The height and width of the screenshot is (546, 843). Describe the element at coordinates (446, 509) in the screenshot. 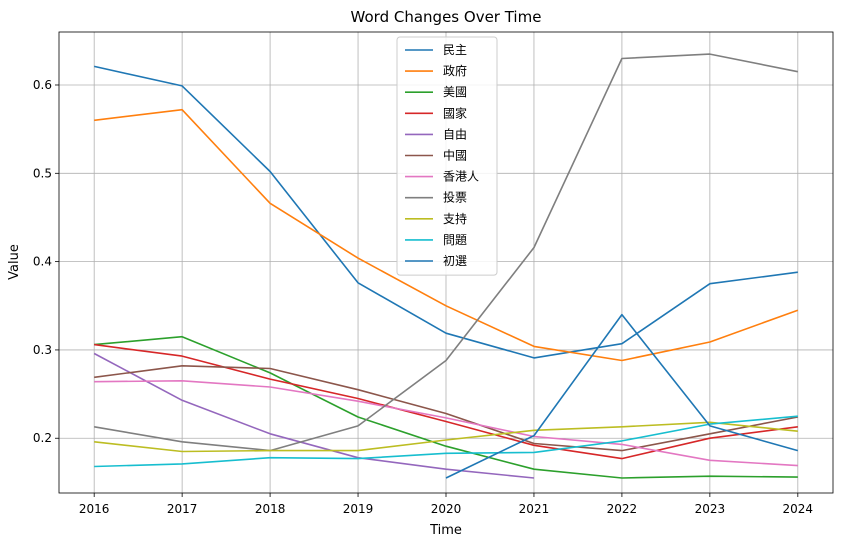

I see `x-tick-label: 2020` at that location.